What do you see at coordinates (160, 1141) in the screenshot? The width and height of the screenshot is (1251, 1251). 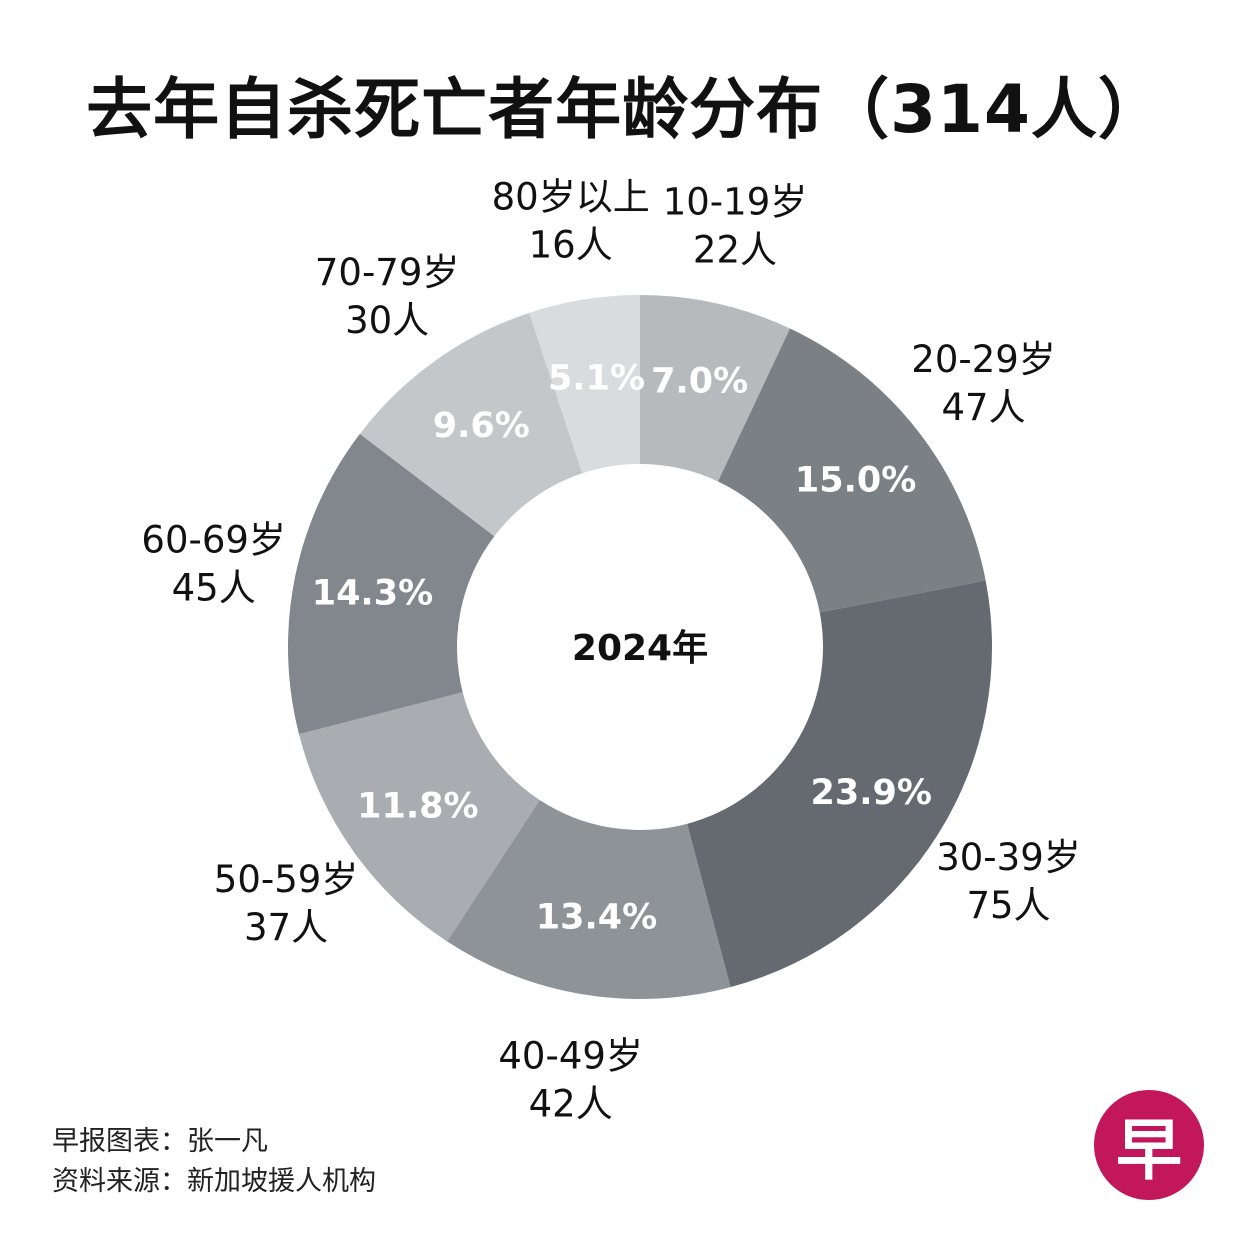 I see `credit-text: 早报图表：张一凡` at bounding box center [160, 1141].